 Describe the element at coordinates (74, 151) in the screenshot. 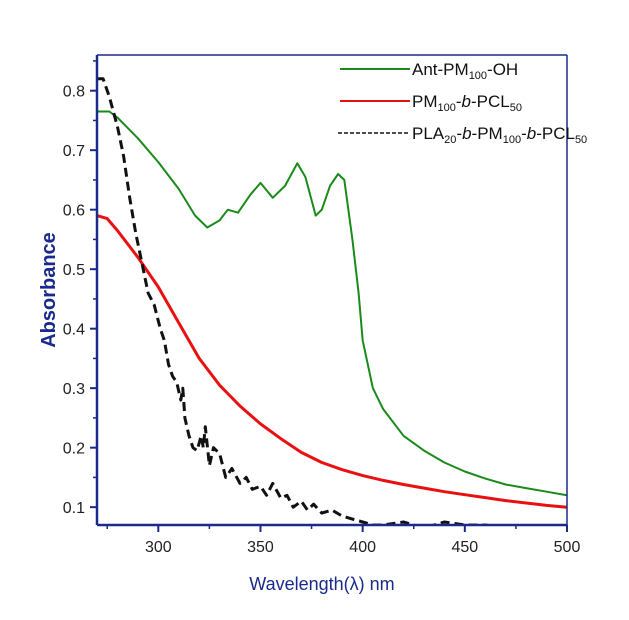

I see `y-tick-label: 0.7` at that location.